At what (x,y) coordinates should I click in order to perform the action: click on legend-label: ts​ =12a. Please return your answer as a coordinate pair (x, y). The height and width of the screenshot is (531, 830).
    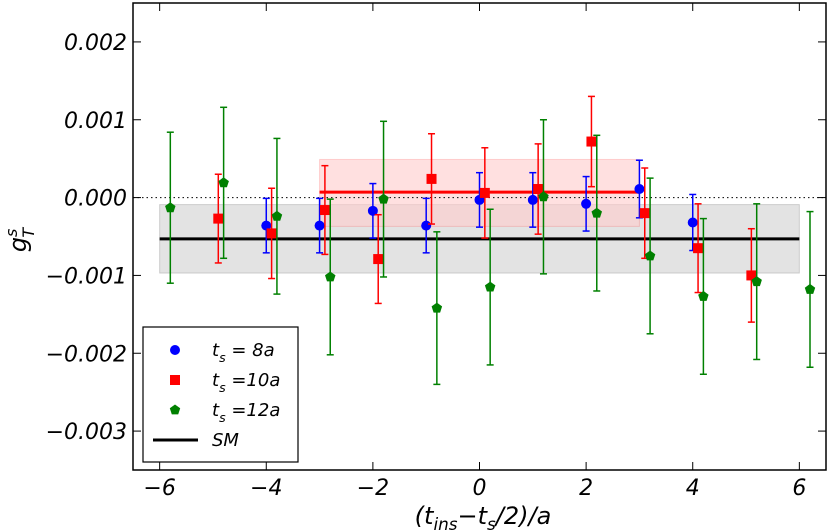
    Looking at the image, I should click on (246, 412).